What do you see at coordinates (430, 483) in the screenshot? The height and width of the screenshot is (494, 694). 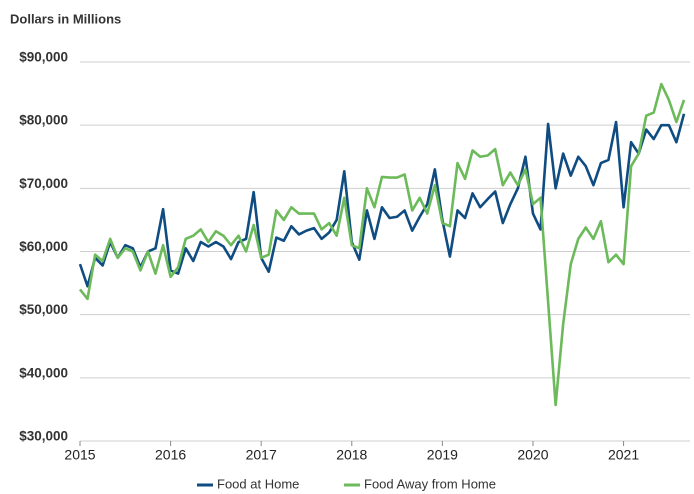 I see `legend-label: Food Away from Home` at bounding box center [430, 483].